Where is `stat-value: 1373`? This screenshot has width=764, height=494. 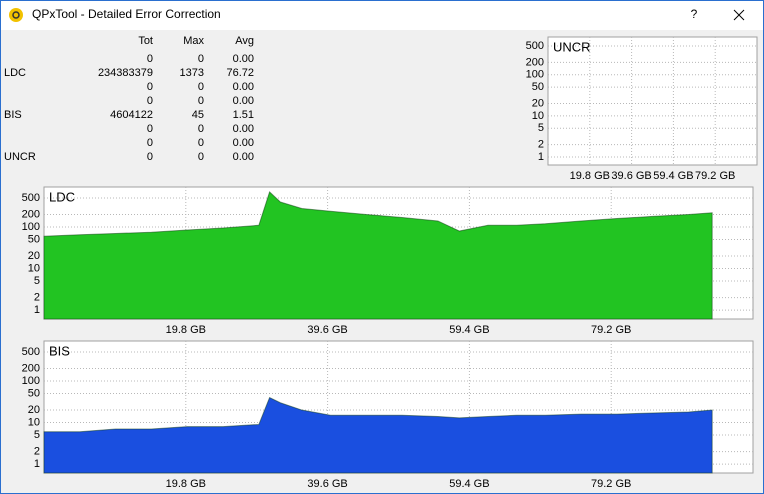 stat-value: 1373 is located at coordinates (192, 73).